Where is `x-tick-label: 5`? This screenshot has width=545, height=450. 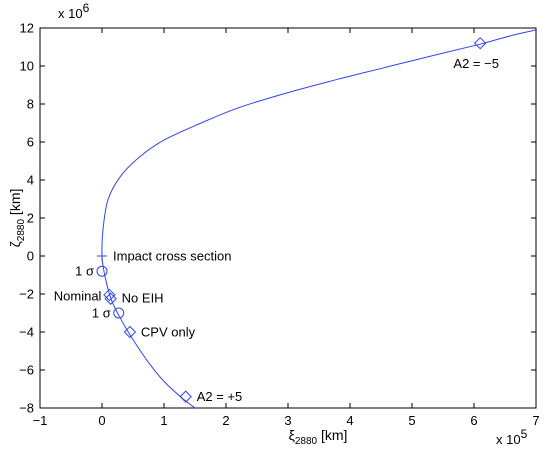
x-tick-label: 5 is located at coordinates (411, 420).